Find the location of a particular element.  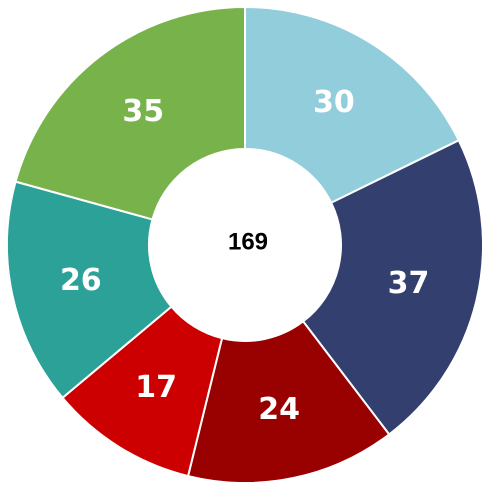

center-total: 169 is located at coordinates (248, 242).